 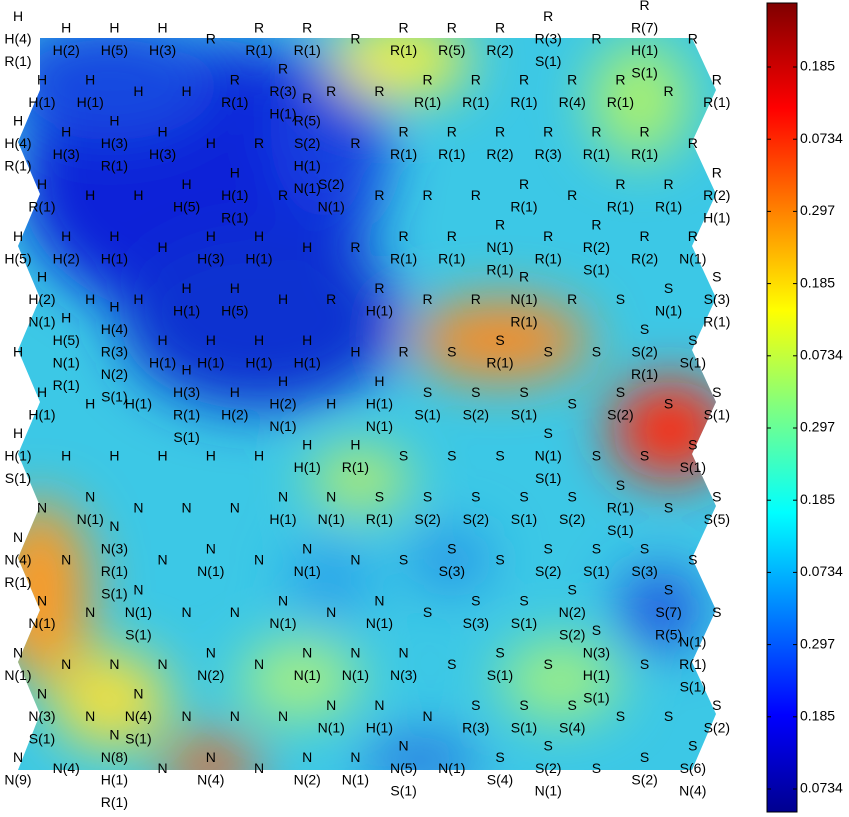 What do you see at coordinates (644, 27) in the screenshot?
I see `node-label: R(7)` at bounding box center [644, 27].